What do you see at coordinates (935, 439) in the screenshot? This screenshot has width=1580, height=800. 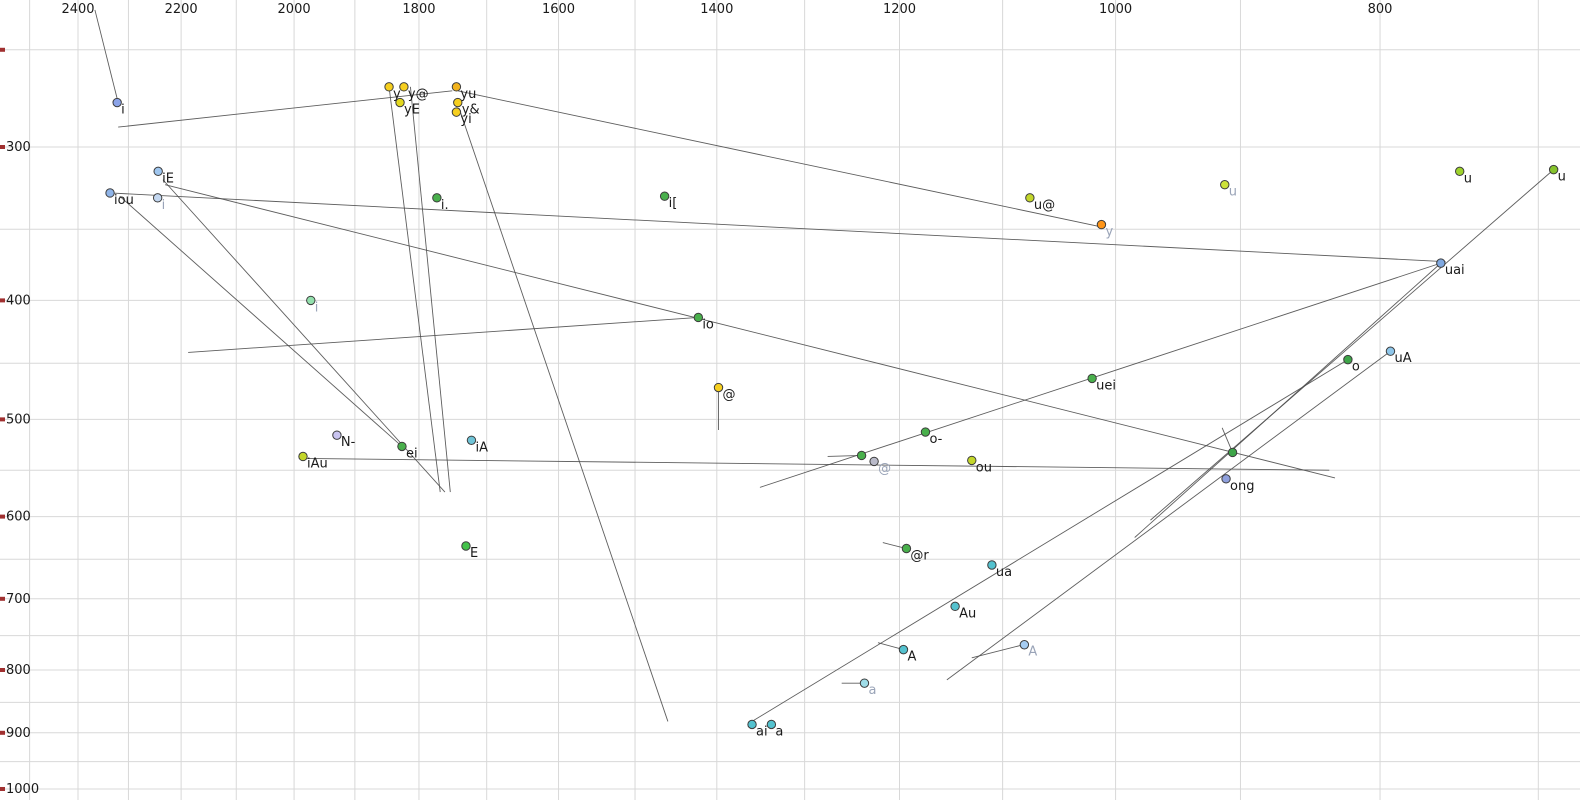 I see `vowel-label: o-` at bounding box center [935, 439].